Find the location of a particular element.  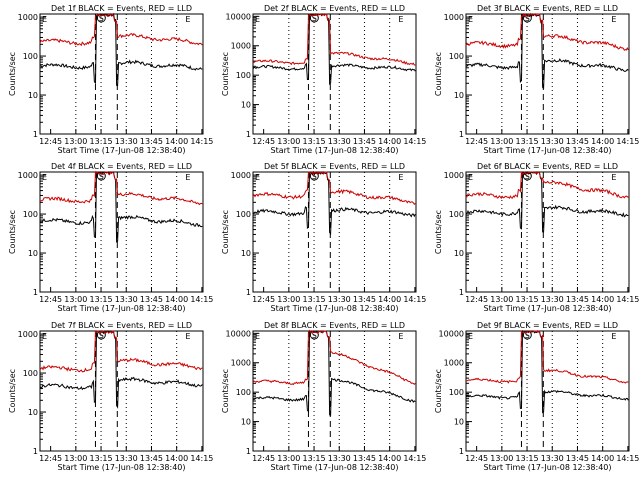

chart-title: Det 2f BLACK = Events, RED = LLD is located at coordinates (334, 8).